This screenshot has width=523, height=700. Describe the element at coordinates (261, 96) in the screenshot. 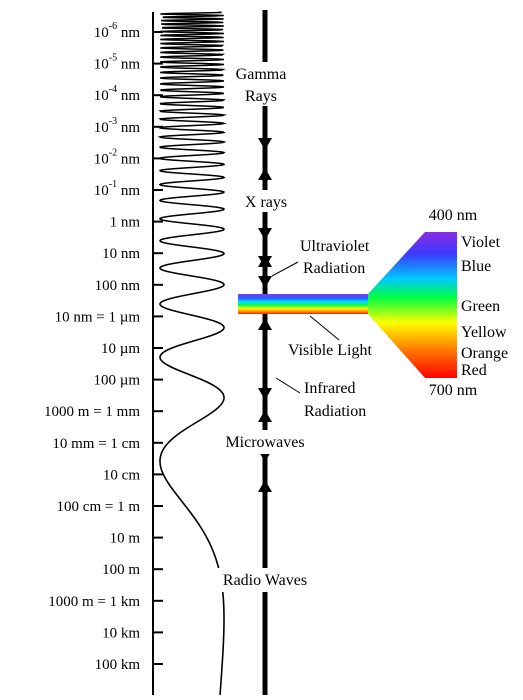

I see `band-gamma-line2: Rays` at that location.